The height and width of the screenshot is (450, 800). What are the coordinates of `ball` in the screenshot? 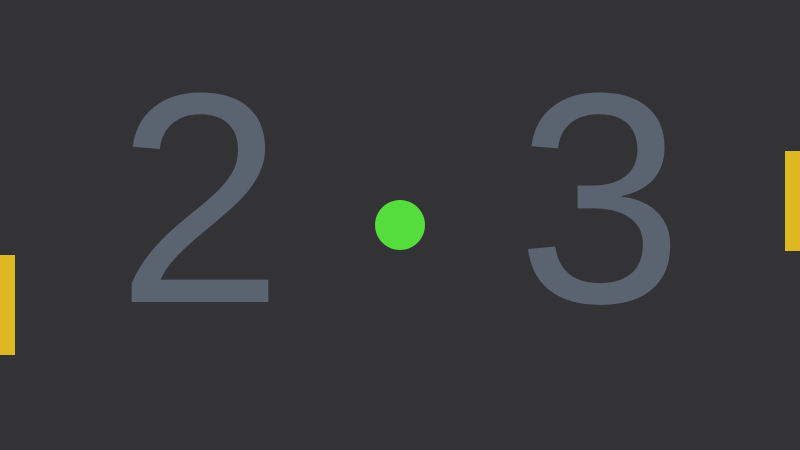 It's located at (400, 225).